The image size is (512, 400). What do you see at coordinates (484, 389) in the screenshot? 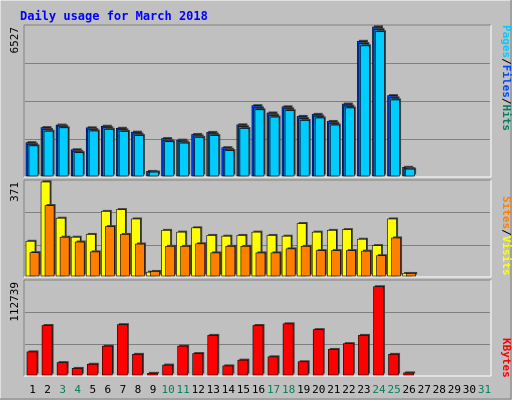
I see `x-label-day-31: 31` at bounding box center [484, 389].